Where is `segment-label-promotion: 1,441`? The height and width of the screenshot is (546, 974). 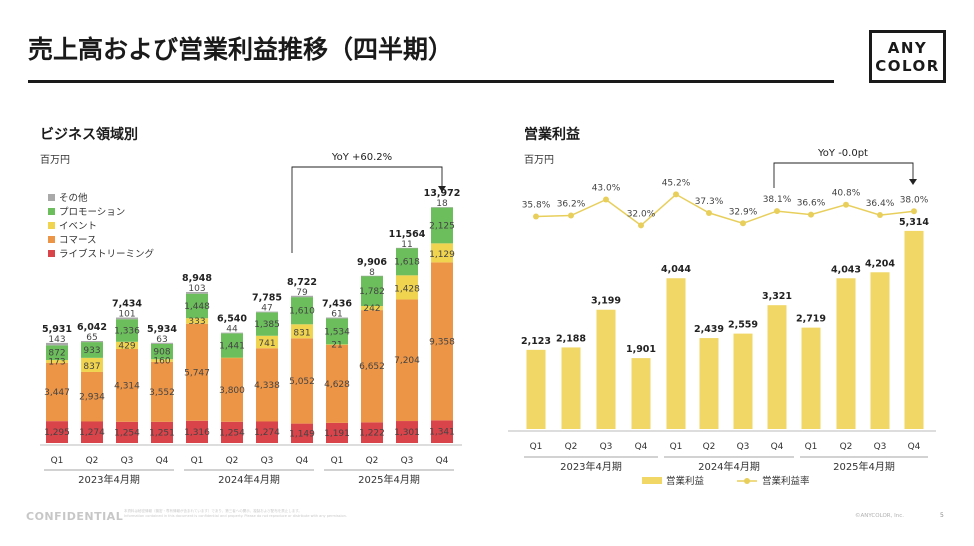
segment-label-promotion: 1,441 is located at coordinates (232, 347).